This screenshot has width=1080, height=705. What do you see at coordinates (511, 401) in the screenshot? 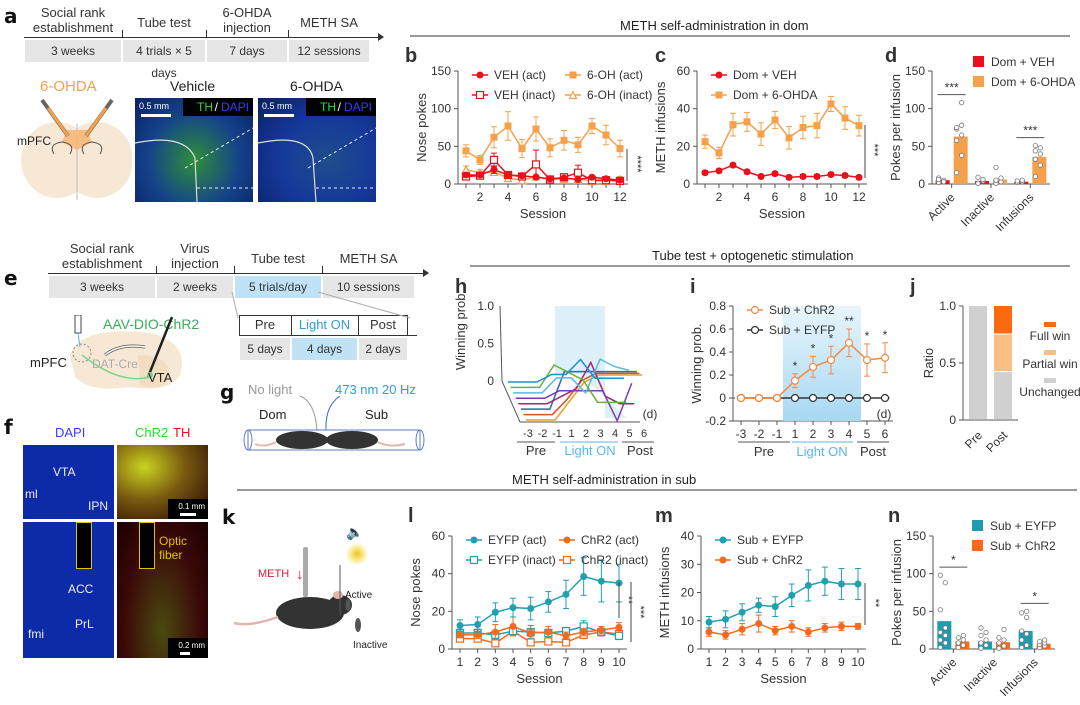
I see `depth-axis` at bounding box center [511, 401].